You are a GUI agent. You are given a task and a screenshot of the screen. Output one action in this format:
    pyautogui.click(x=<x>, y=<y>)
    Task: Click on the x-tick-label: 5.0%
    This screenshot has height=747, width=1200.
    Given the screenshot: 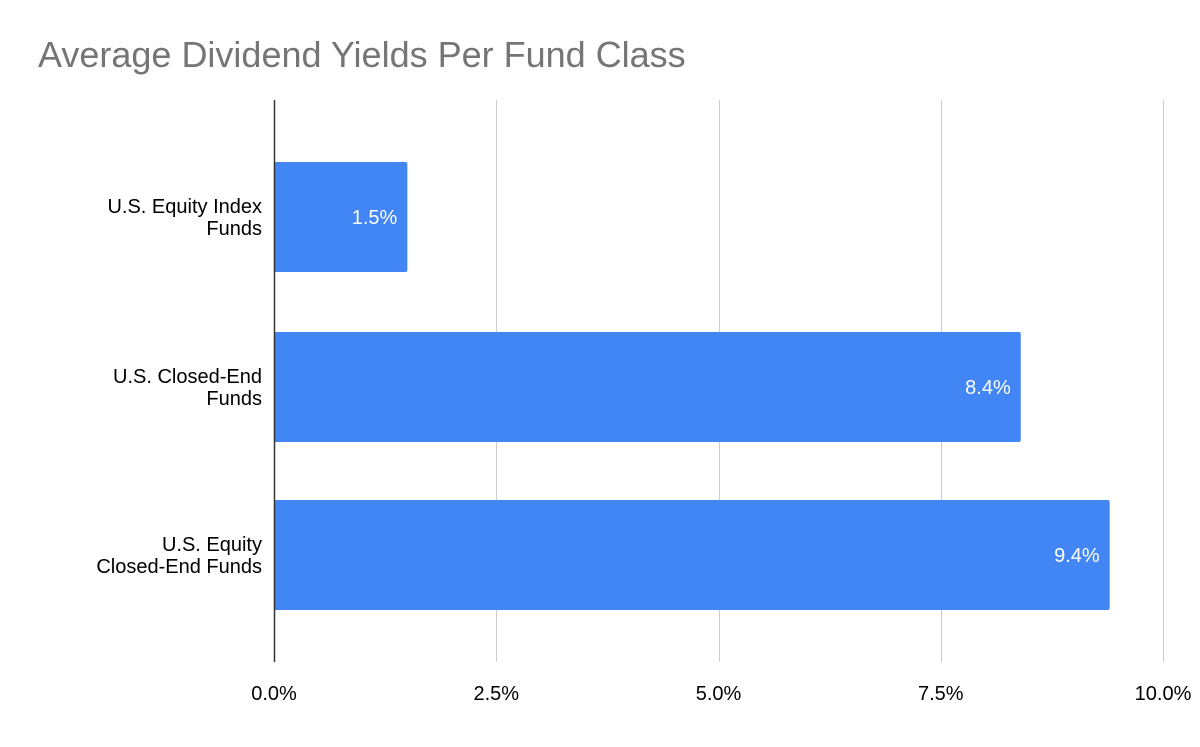 What is the action you would take?
    pyautogui.click(x=719, y=694)
    